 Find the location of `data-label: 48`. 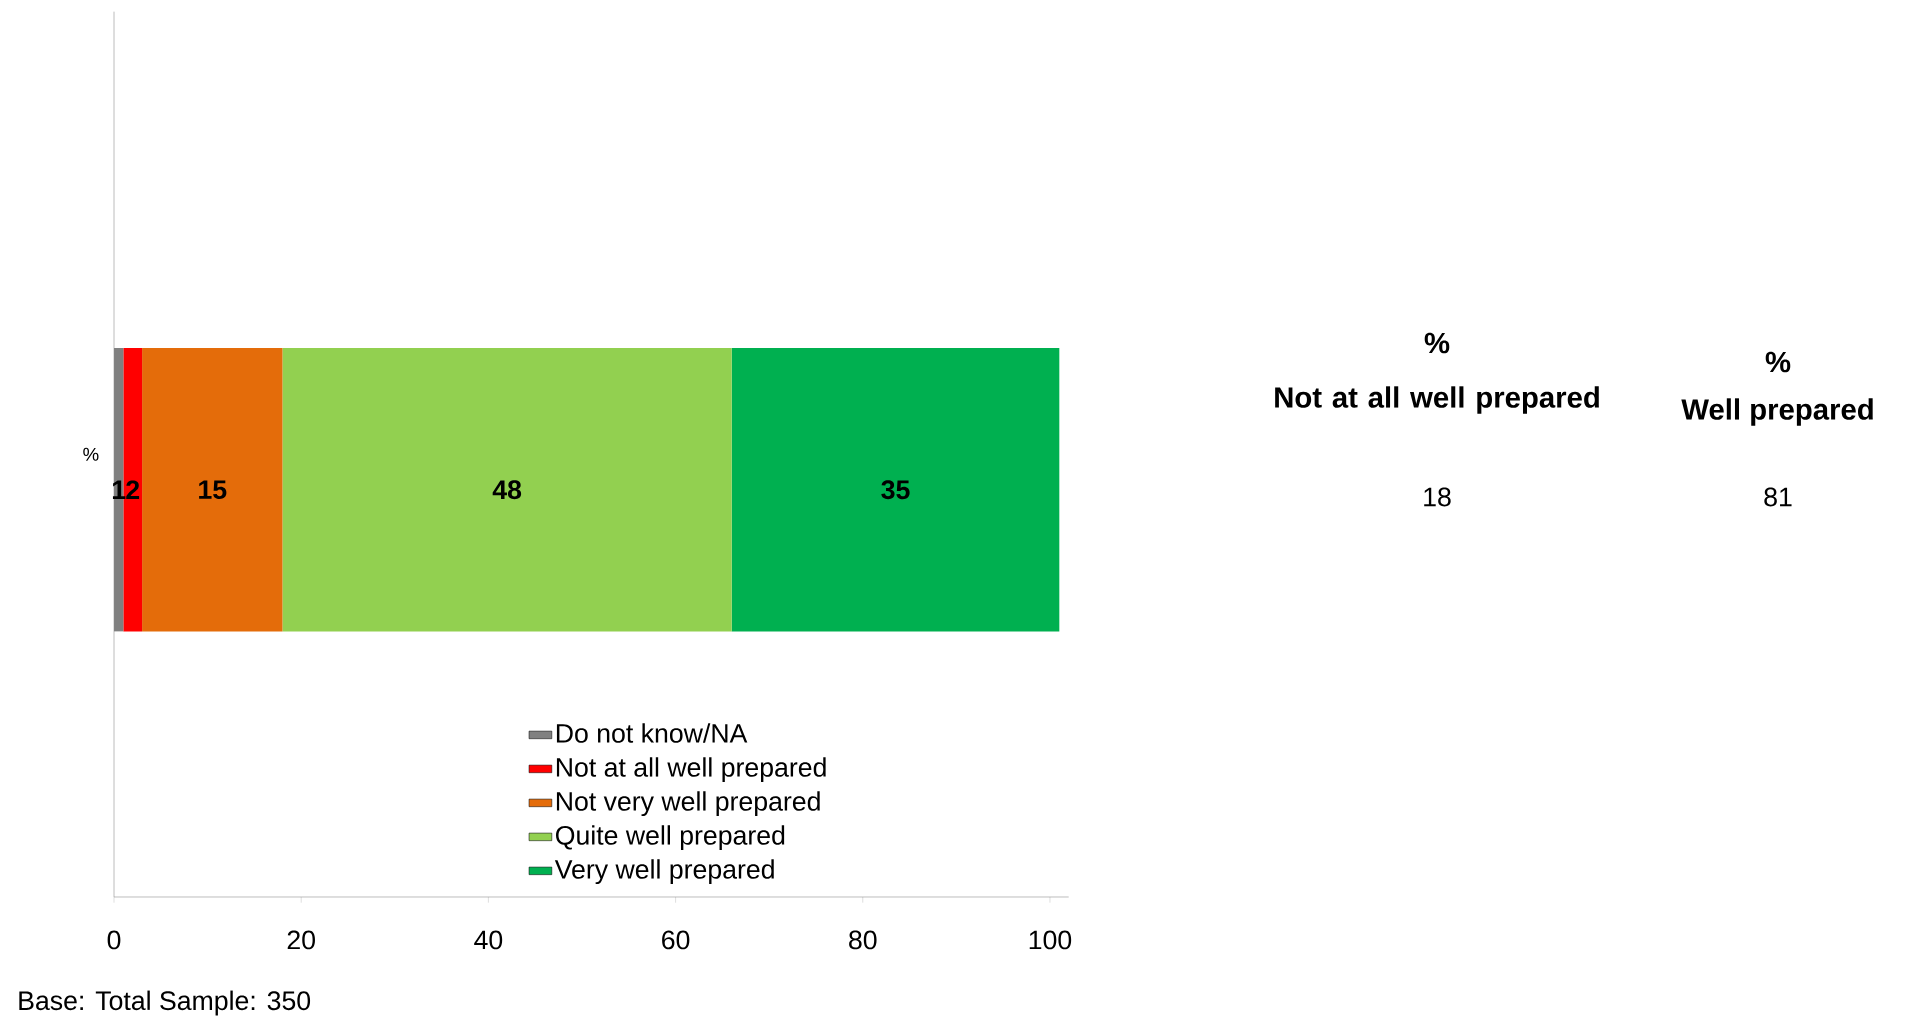

data-label: 48 is located at coordinates (507, 490).